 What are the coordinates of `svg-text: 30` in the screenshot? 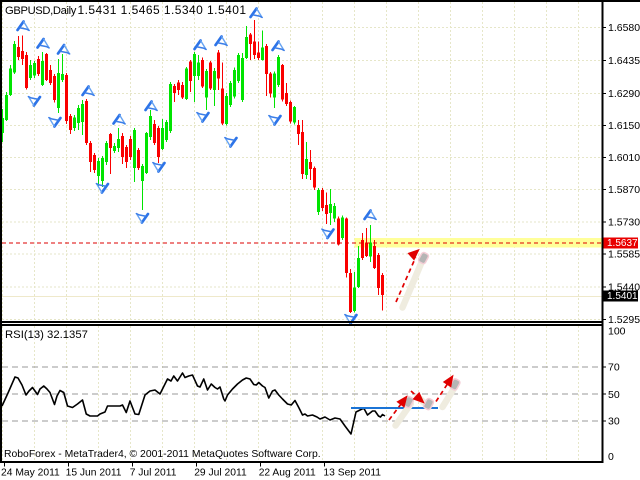 It's located at (614, 422).